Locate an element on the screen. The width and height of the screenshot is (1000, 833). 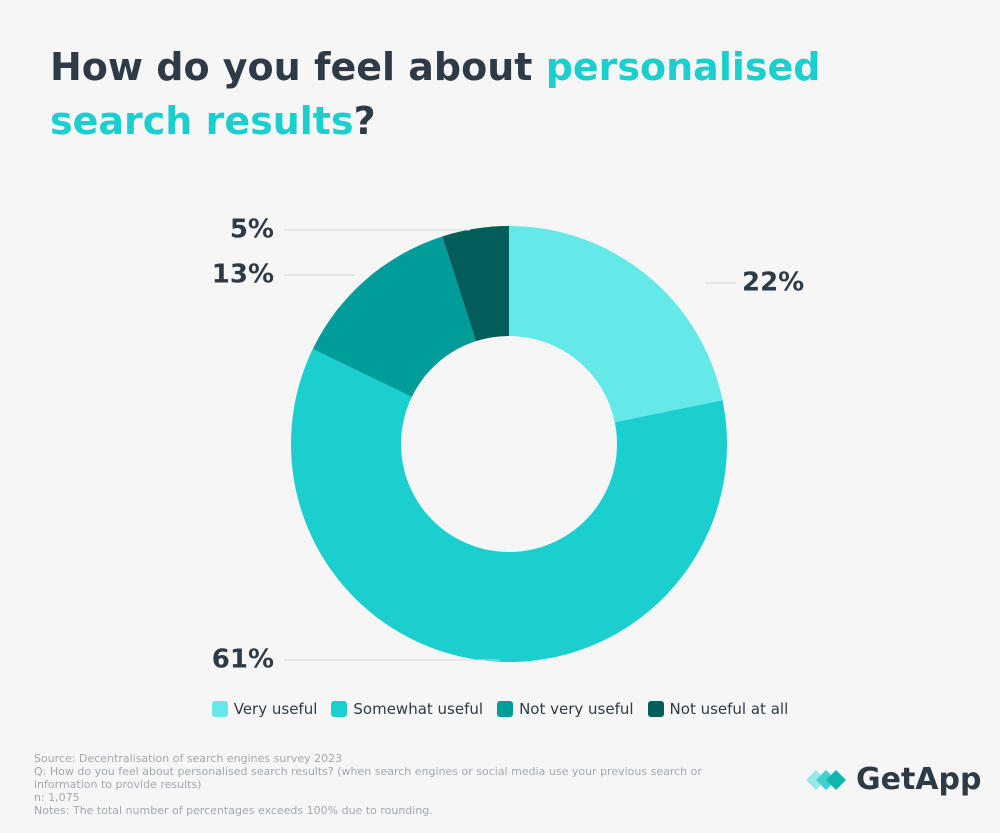
data-label: 22% is located at coordinates (773, 283).